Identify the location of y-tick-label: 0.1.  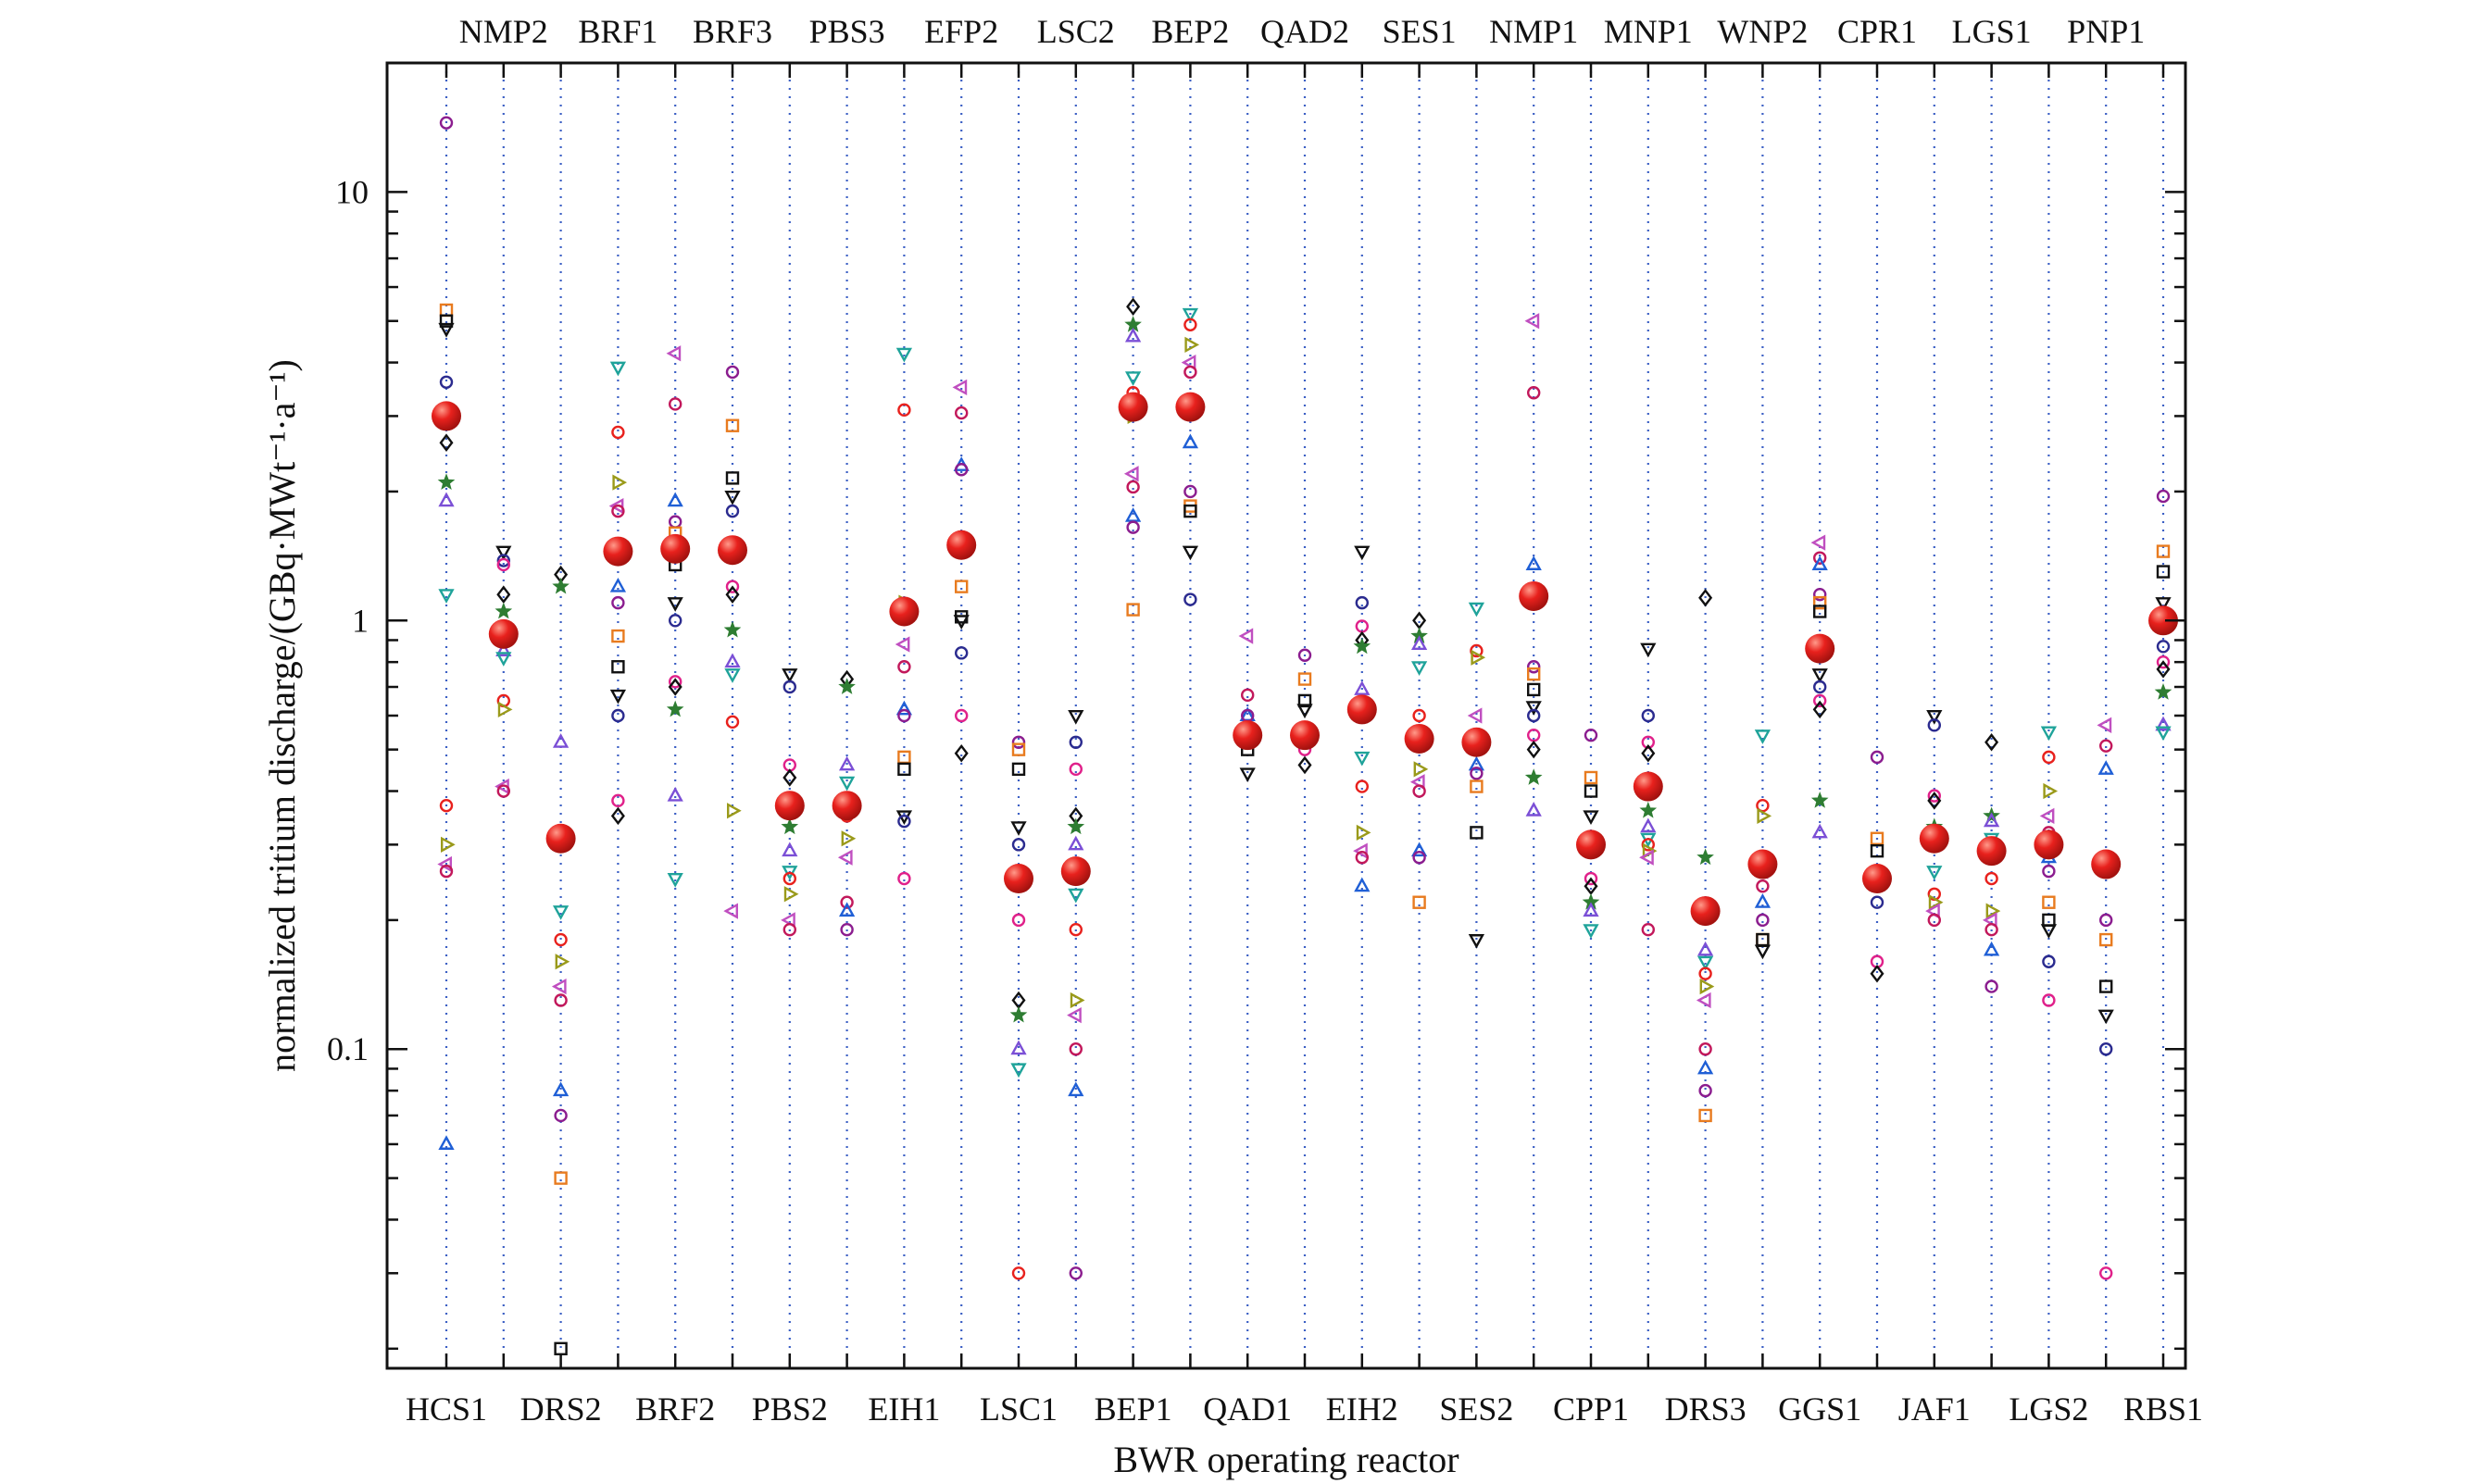
(348, 1048).